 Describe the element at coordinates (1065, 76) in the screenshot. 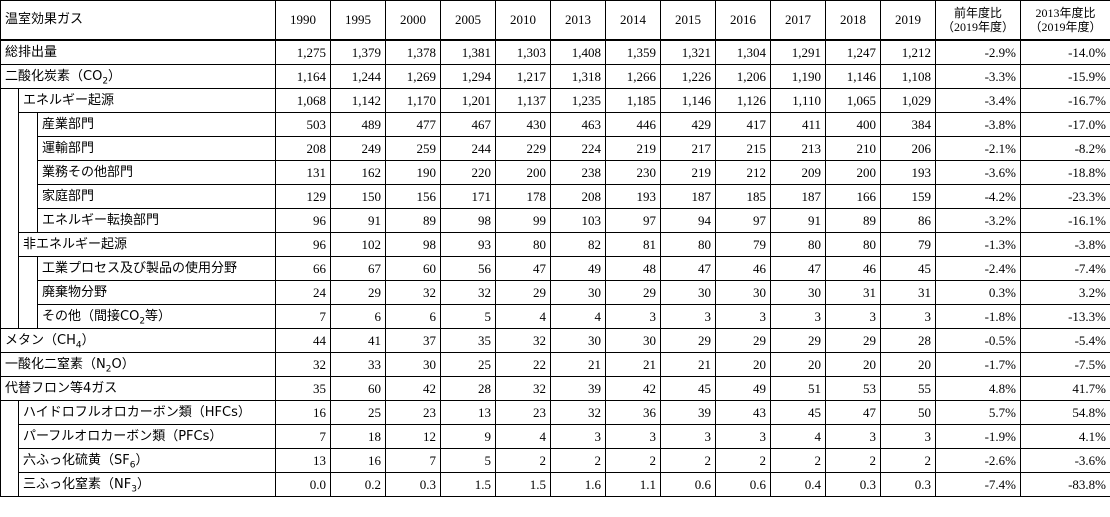

I see `ratio-2013-cell: -15.9%` at that location.